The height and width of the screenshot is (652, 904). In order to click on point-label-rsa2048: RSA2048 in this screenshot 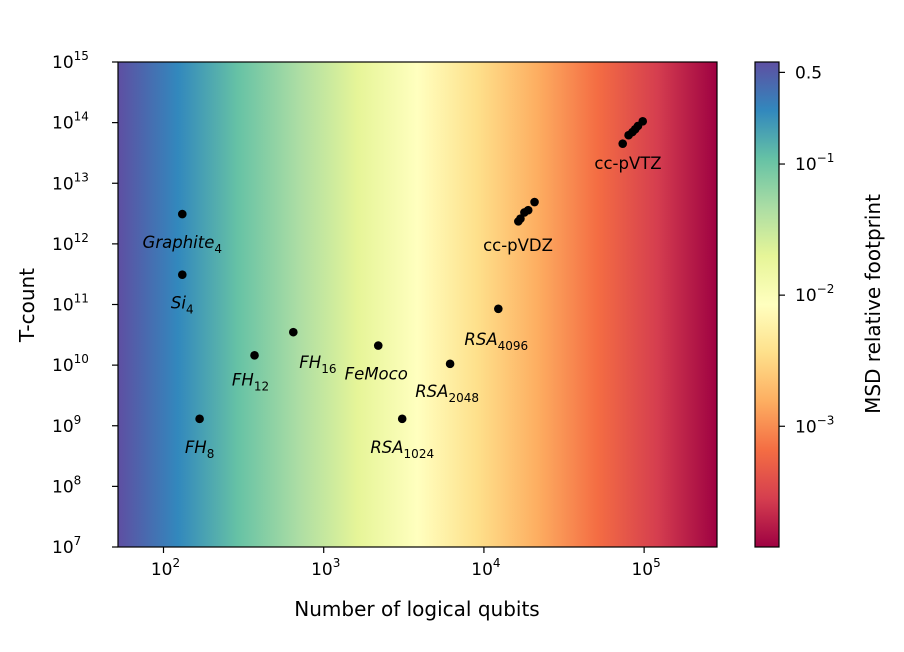, I will do `click(447, 393)`.